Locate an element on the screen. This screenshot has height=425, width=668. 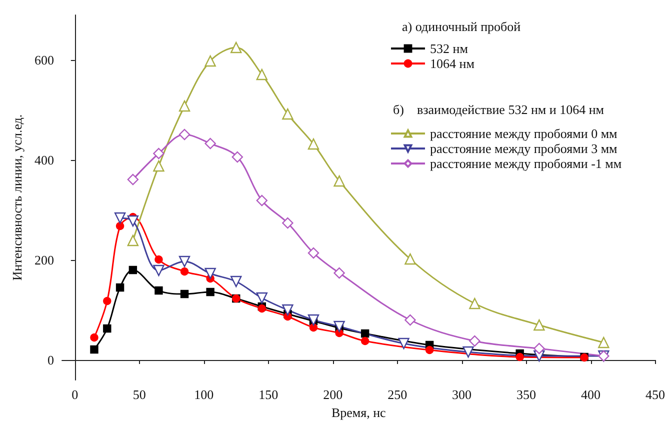
legend-label: 1064 нм is located at coordinates (452, 63).